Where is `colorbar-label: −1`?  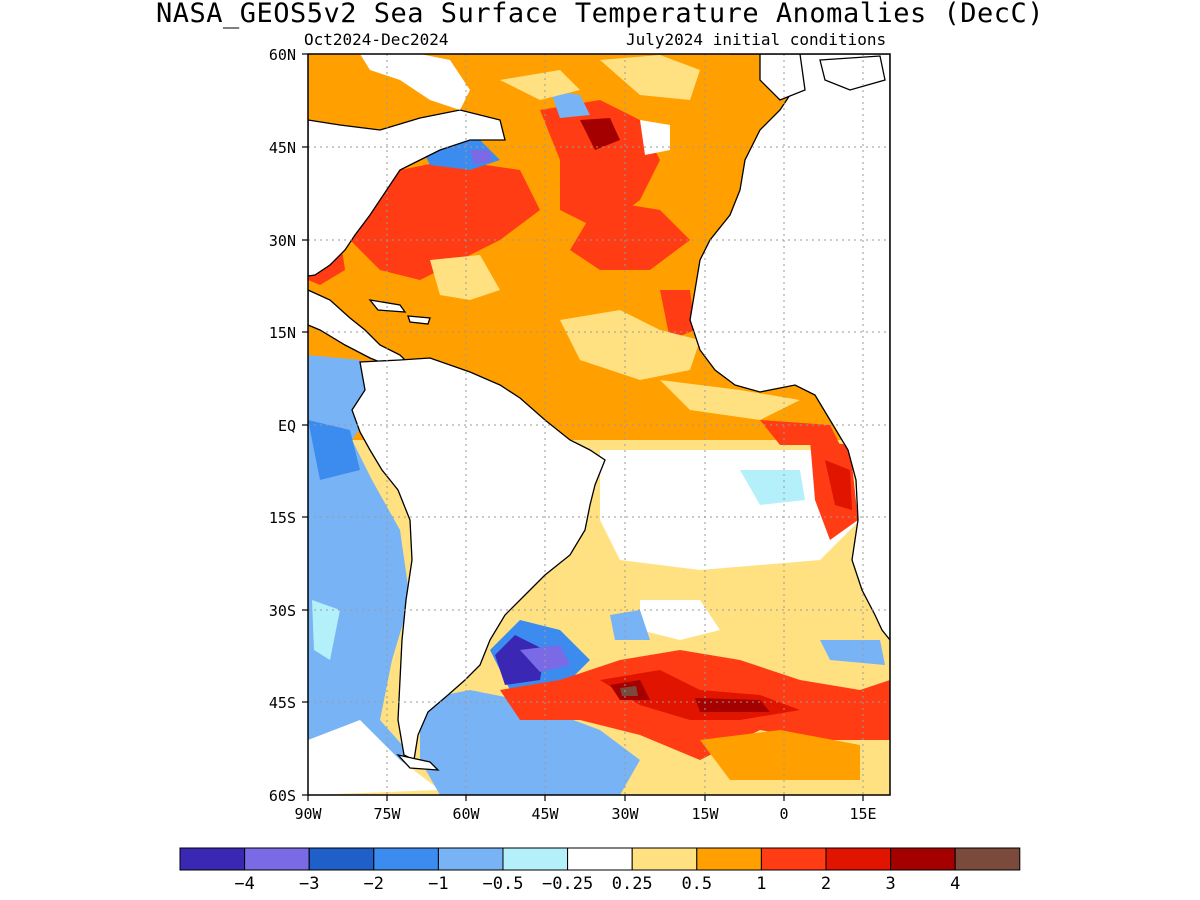 colorbar-label: −1 is located at coordinates (438, 884).